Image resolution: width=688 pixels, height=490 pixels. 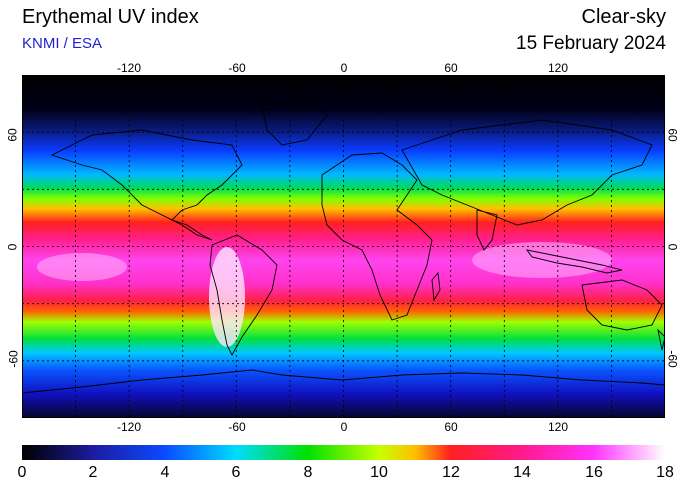 What do you see at coordinates (82, 267) in the screenshot?
I see `pacific-peak-patch` at bounding box center [82, 267].